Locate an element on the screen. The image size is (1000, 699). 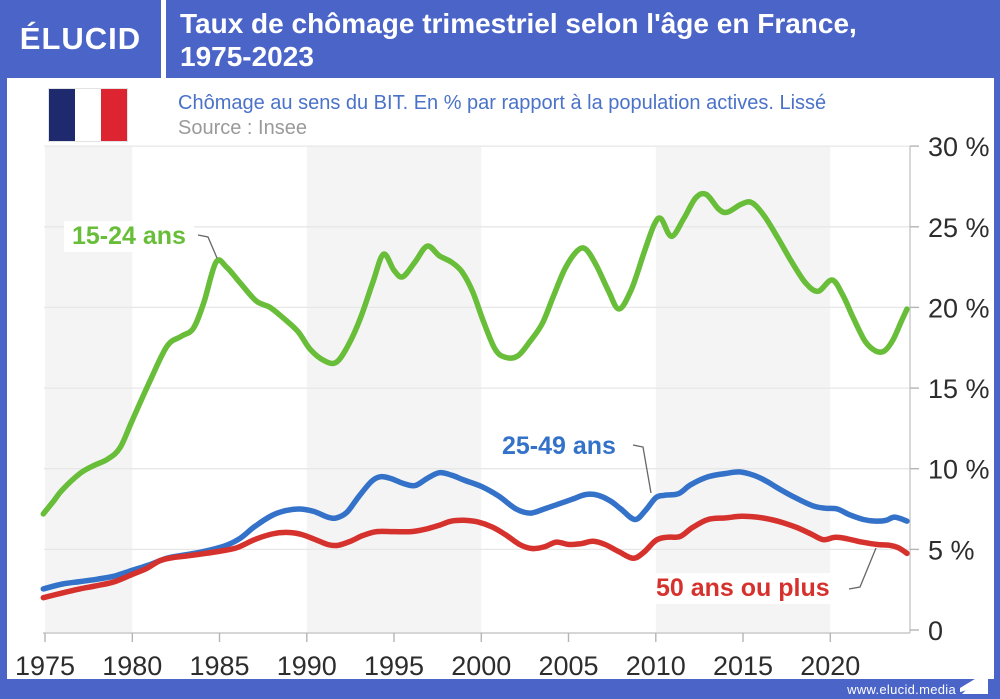
leader-line-50plus is located at coordinates (862, 568).